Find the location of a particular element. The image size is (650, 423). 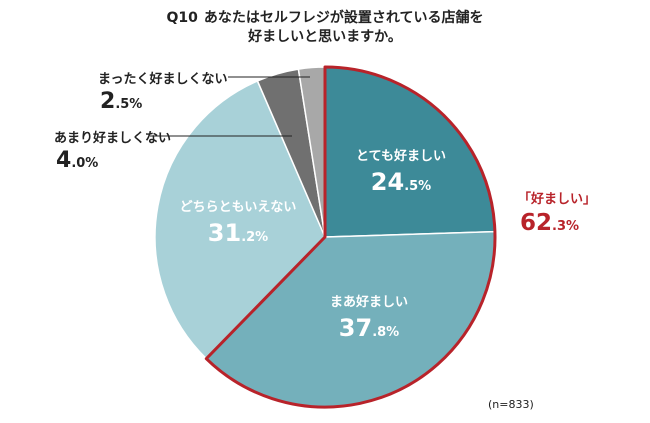

slice-5-value: 2.5% is located at coordinates (121, 101).